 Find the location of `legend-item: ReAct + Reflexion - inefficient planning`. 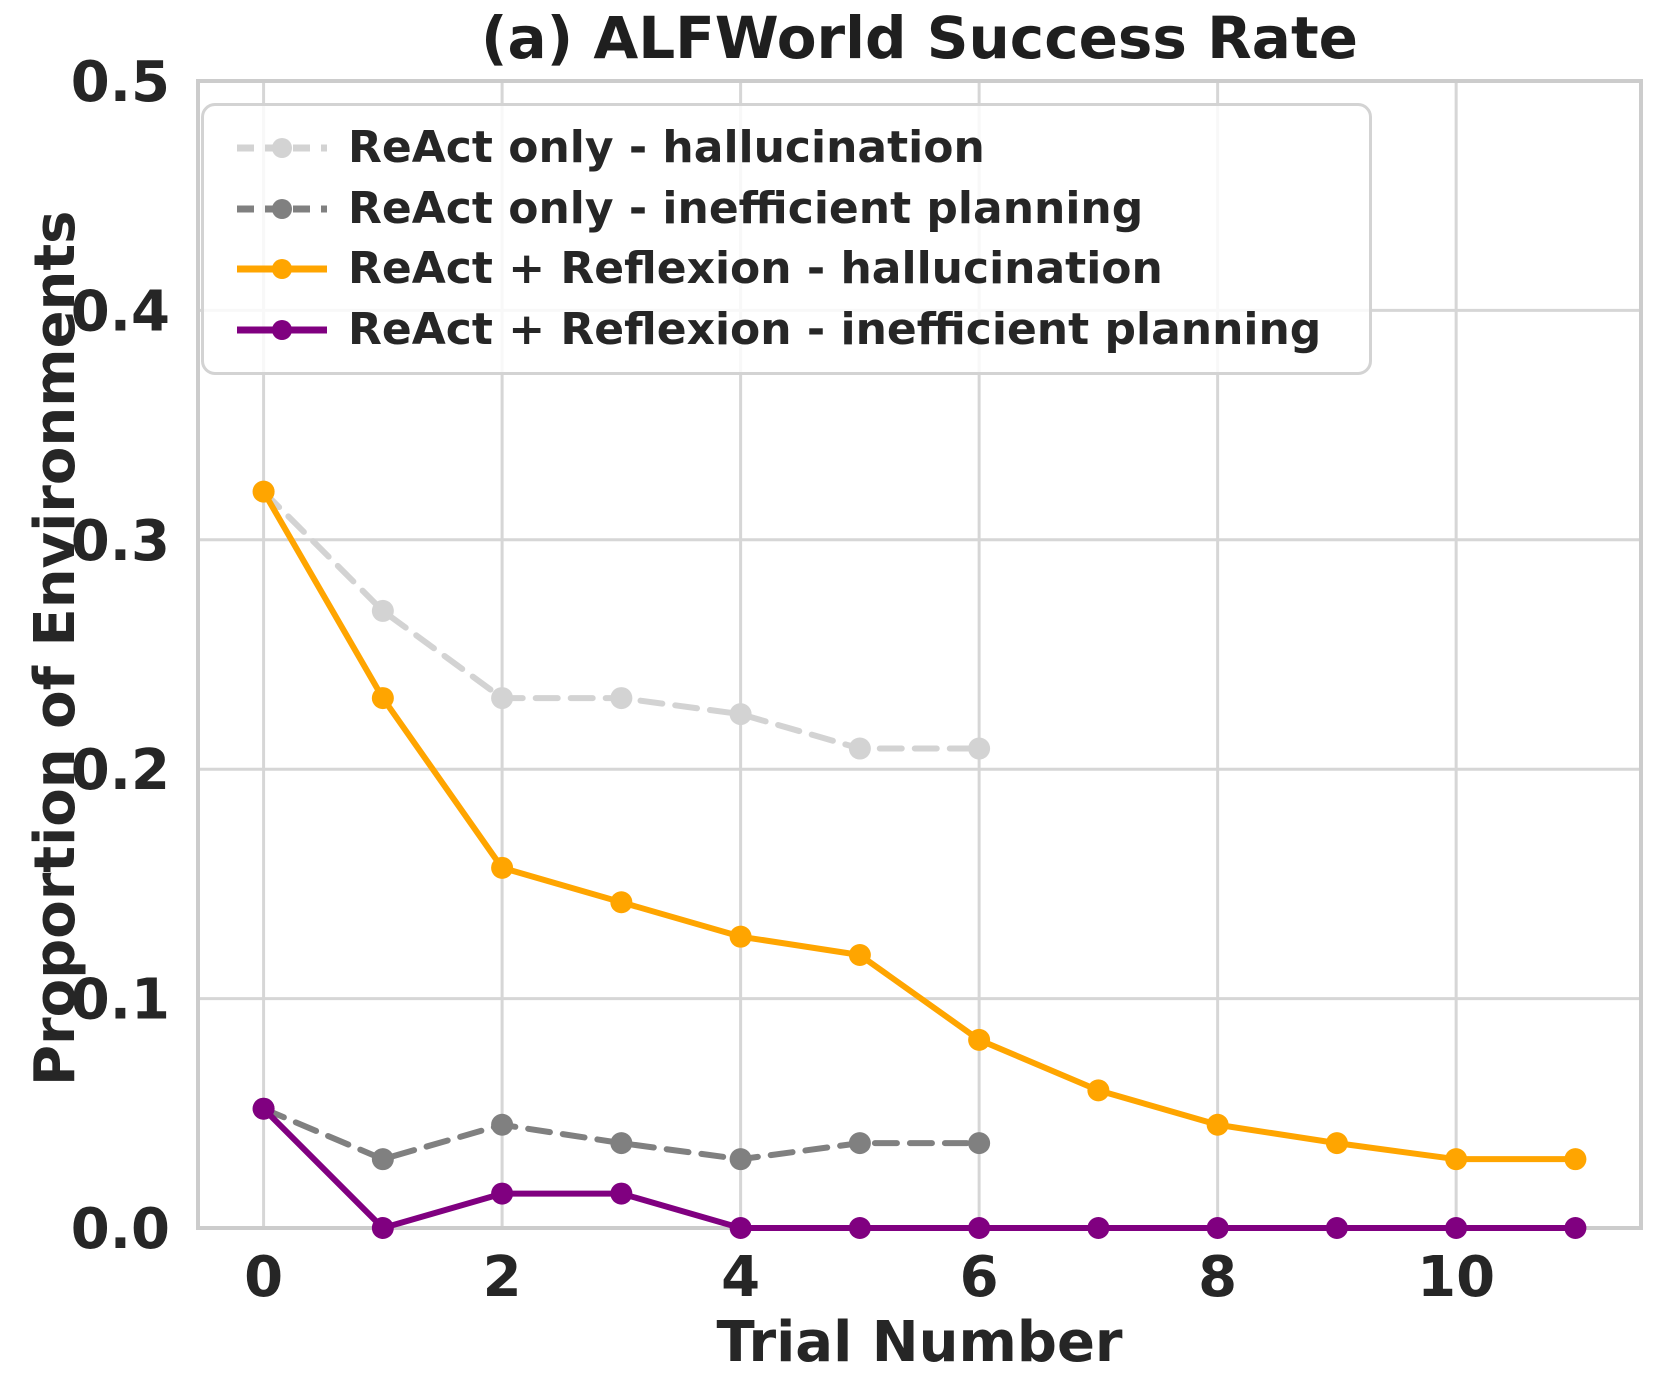

legend-item: ReAct + Reflexion - inefficient planning is located at coordinates (796, 329).